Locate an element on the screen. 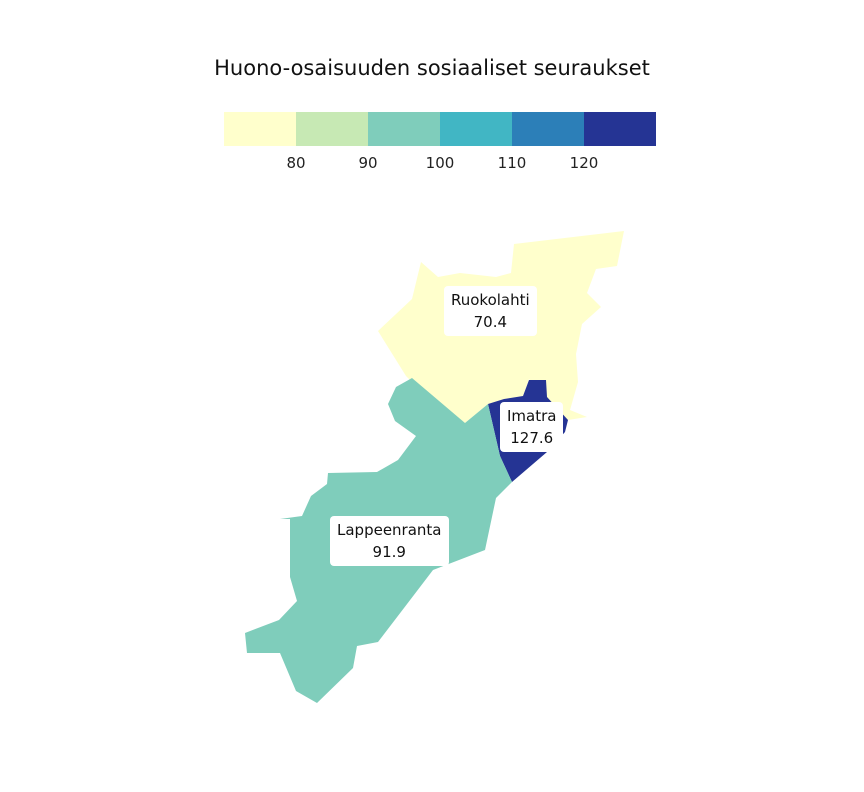  region-name: Ruokolahti is located at coordinates (490, 300).